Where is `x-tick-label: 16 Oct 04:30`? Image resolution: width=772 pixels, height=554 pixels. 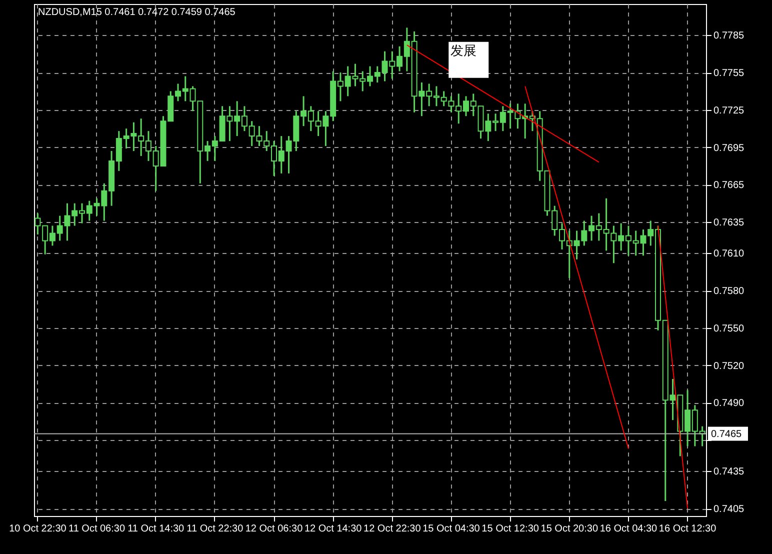 x-tick-label: 16 Oct 04:30 is located at coordinates (629, 529).